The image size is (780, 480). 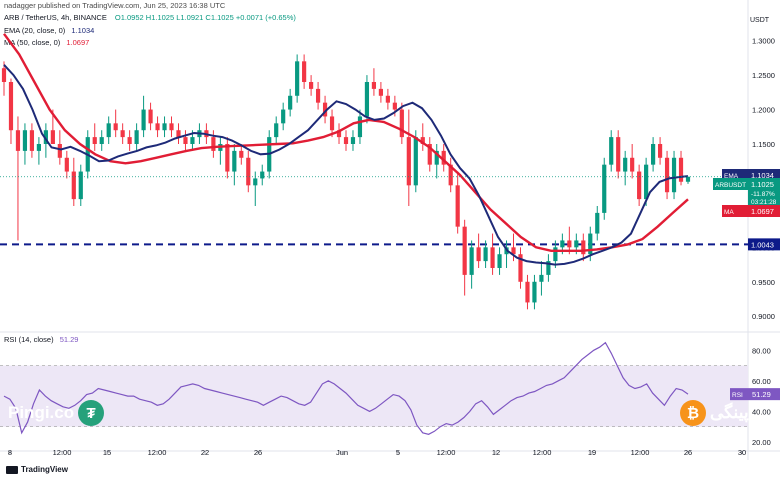 I want to click on rsi-badge-name: RSI, so click(x=737, y=395).